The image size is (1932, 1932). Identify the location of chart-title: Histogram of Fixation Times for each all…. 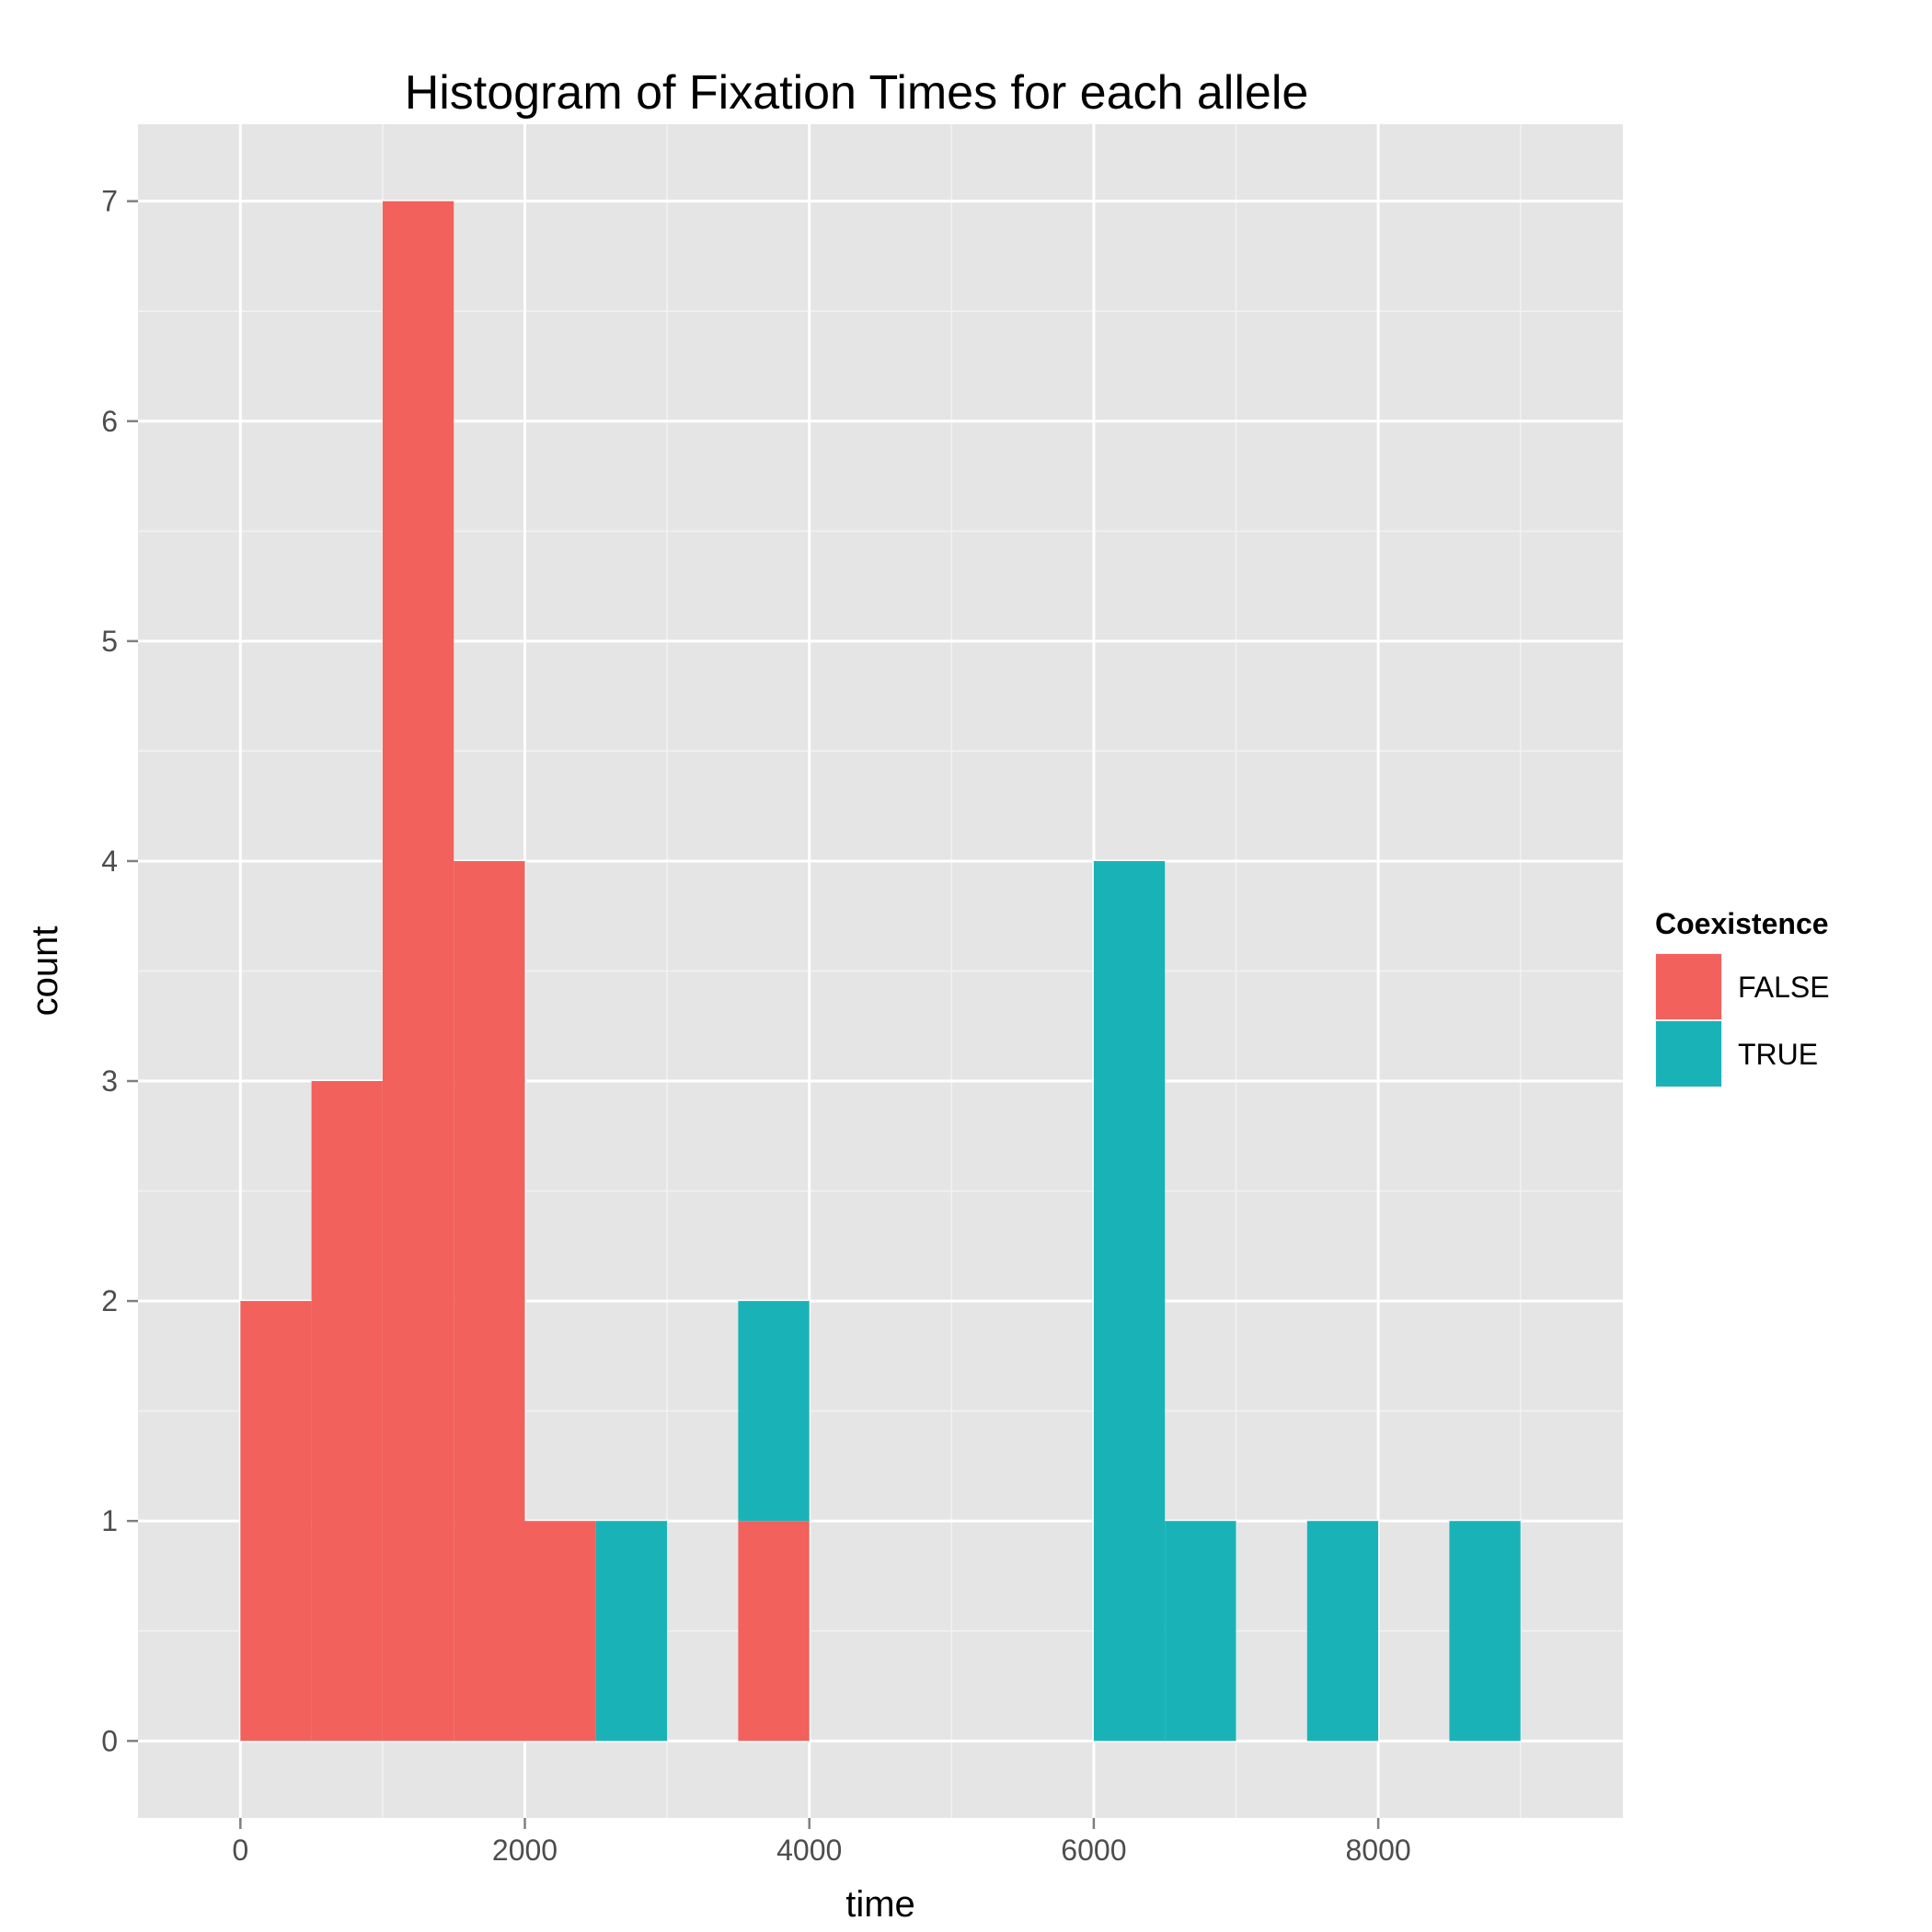
(857, 93).